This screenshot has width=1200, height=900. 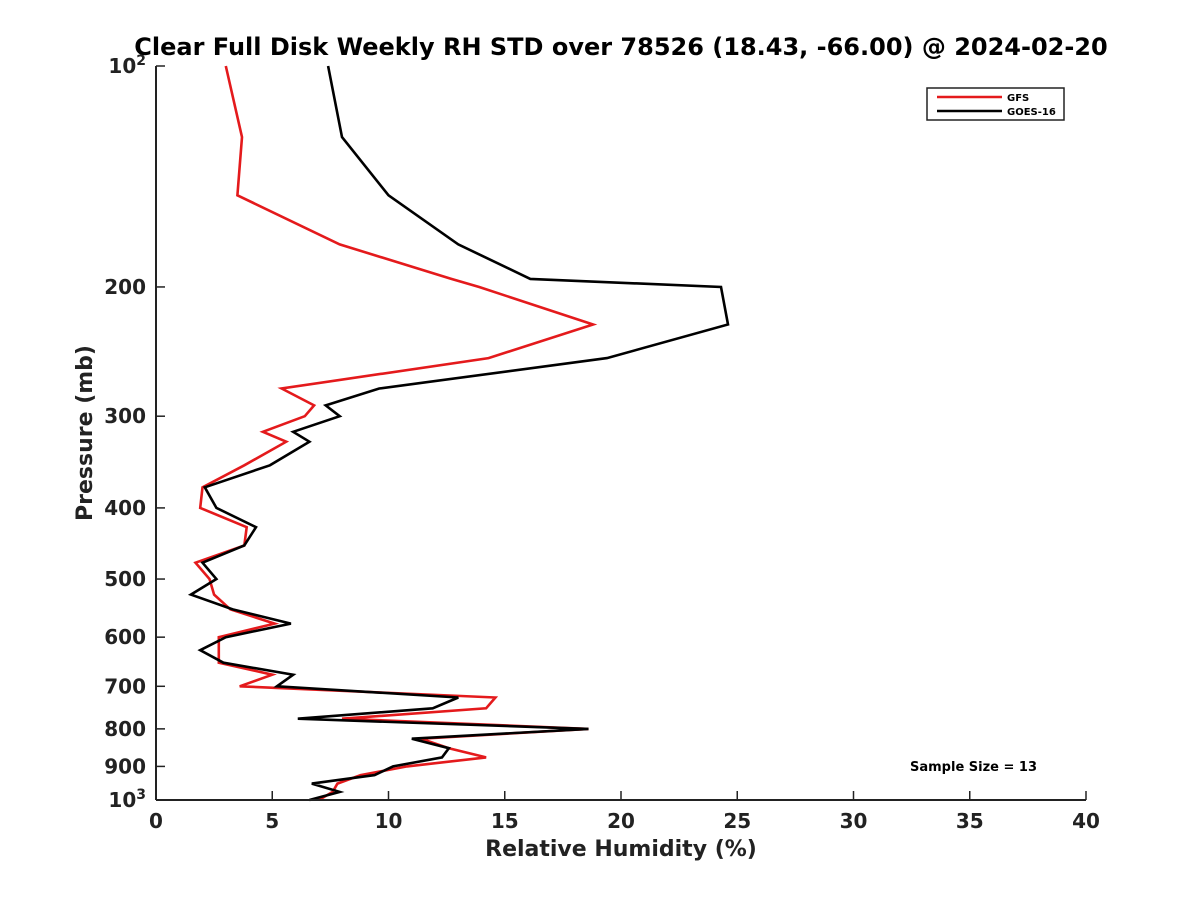 What do you see at coordinates (854, 821) in the screenshot?
I see `x-tick-label-30: 30` at bounding box center [854, 821].